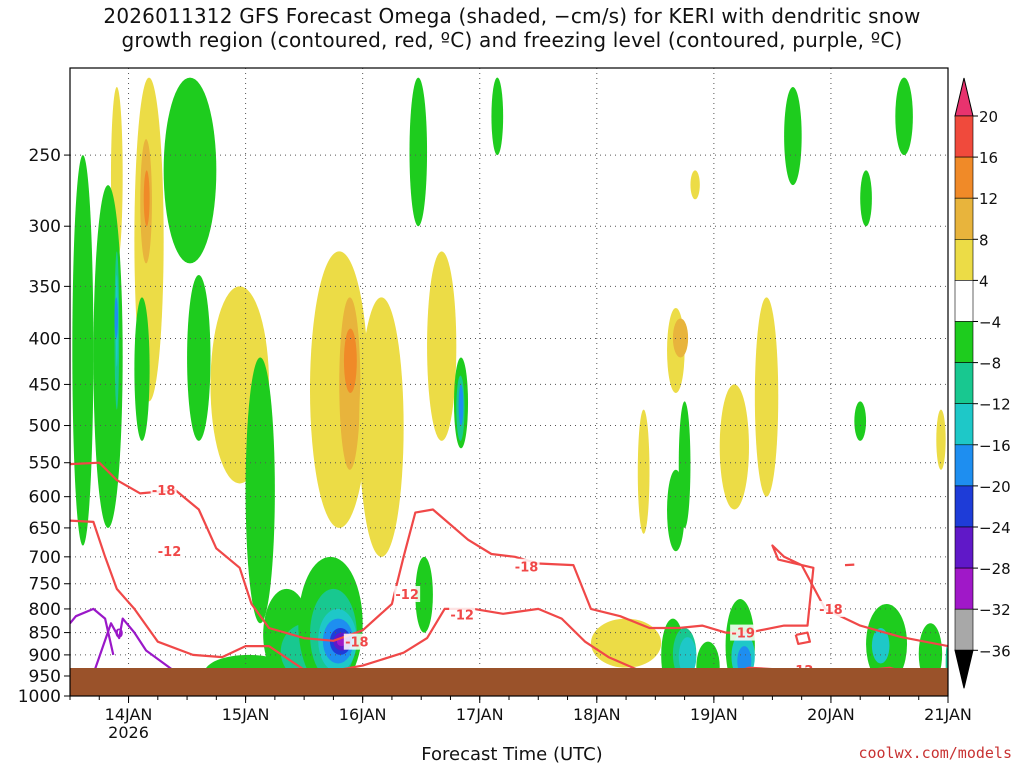  What do you see at coordinates (995, 446) in the screenshot?
I see `colorbar-label: −16` at bounding box center [995, 446].